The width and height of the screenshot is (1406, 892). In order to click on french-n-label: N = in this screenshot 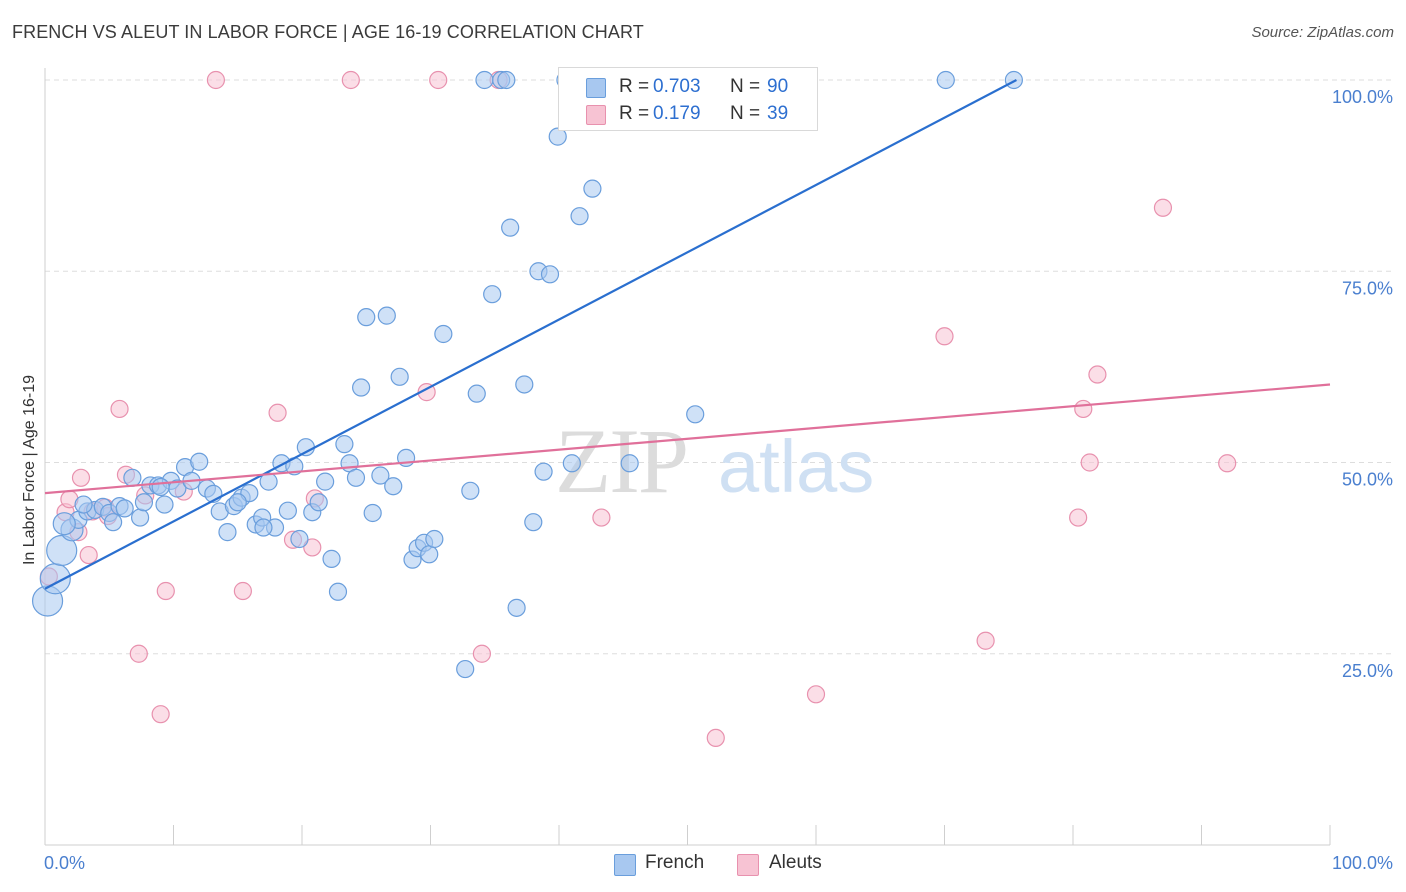, I will do `click(745, 86)`.